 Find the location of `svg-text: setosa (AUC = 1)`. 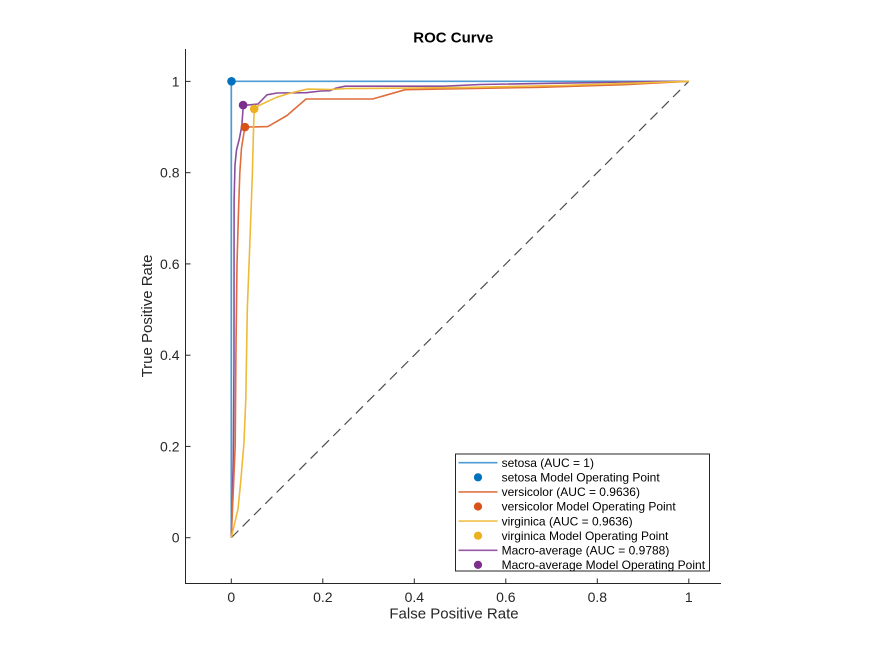

svg-text: setosa (AUC = 1) is located at coordinates (548, 463).